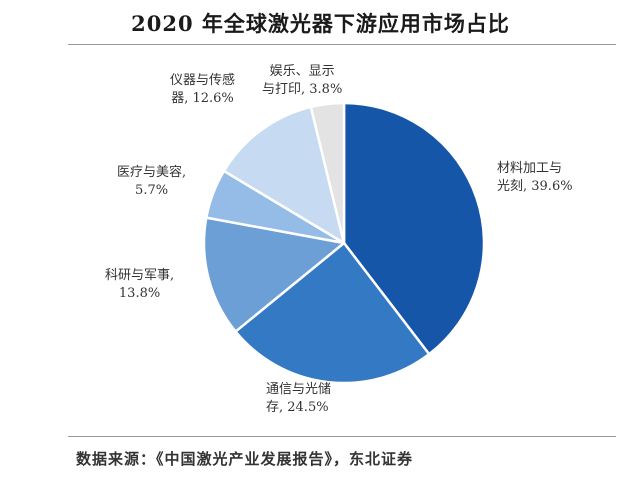  What do you see at coordinates (414, 228) in the screenshot?
I see `pie-slice-material-processing` at bounding box center [414, 228].